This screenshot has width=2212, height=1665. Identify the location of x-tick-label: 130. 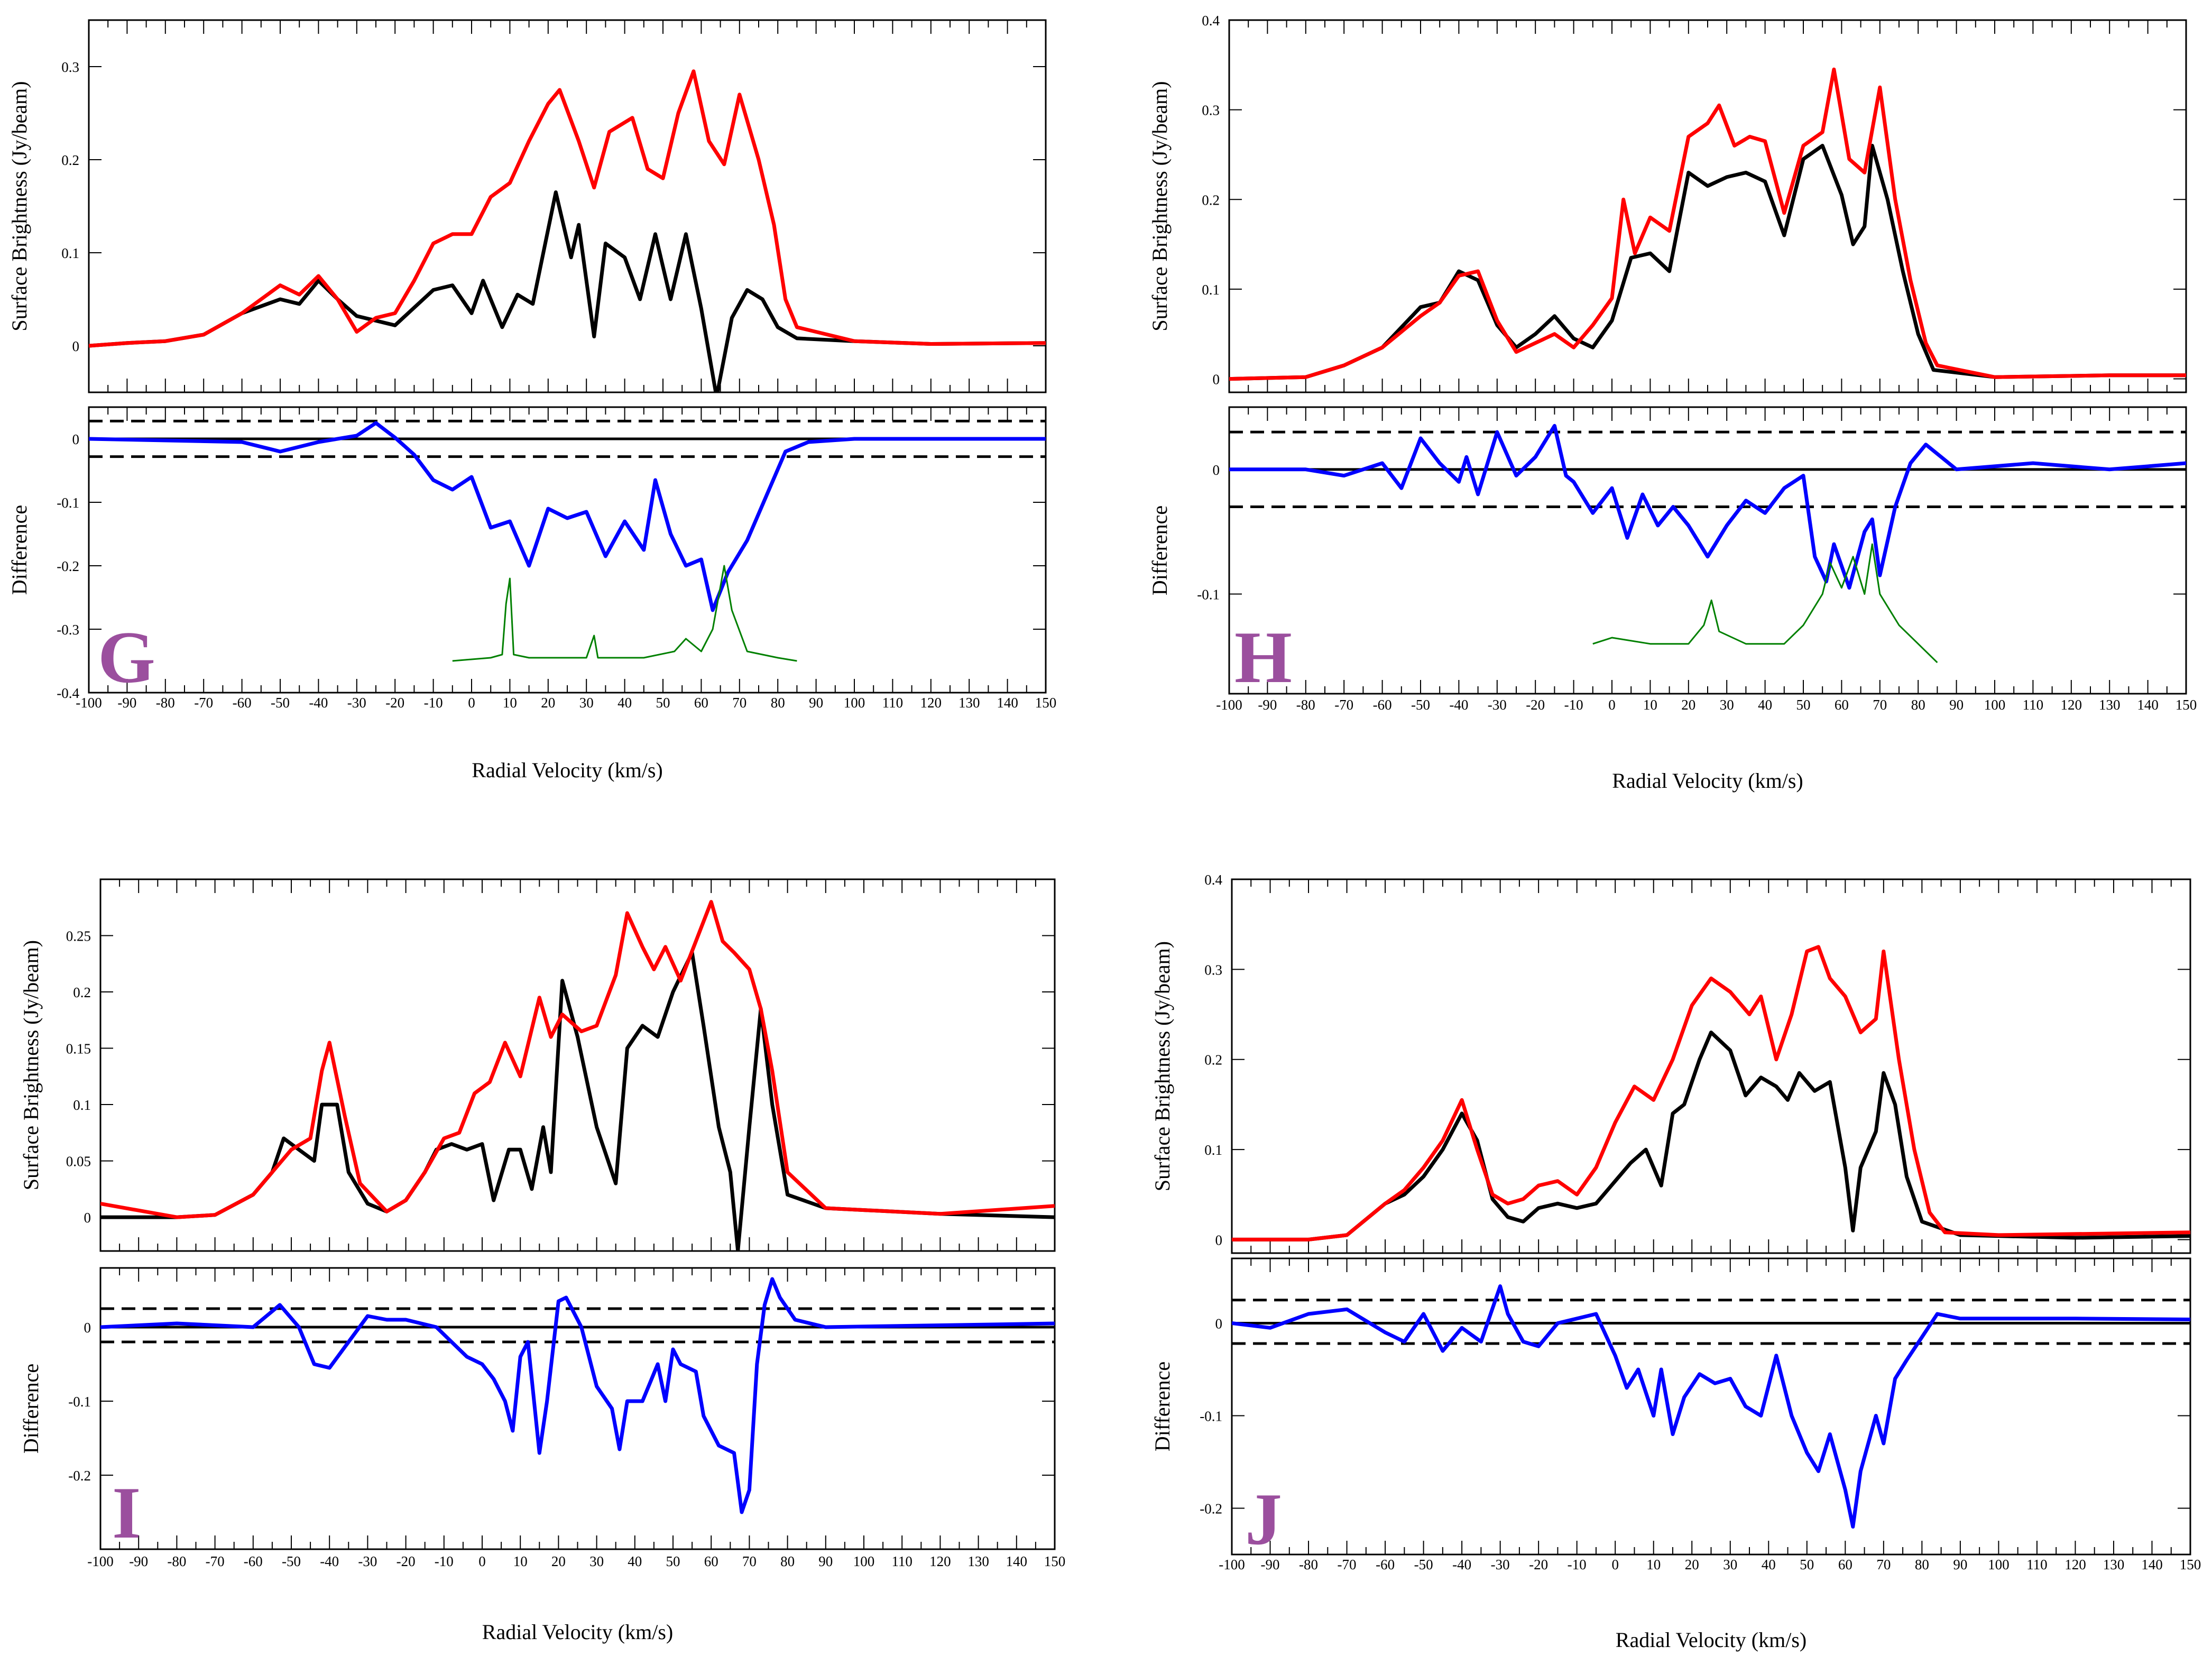
(2114, 1565).